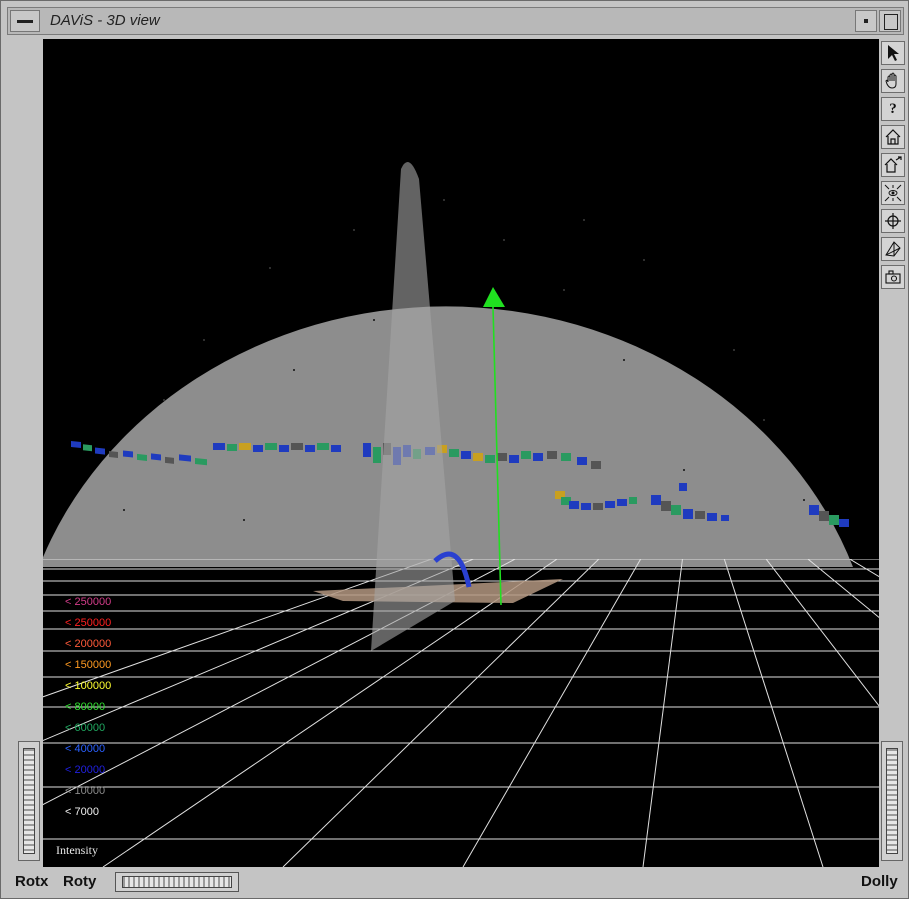 The image size is (909, 899). I want to click on roty-thumbwheel, so click(177, 882).